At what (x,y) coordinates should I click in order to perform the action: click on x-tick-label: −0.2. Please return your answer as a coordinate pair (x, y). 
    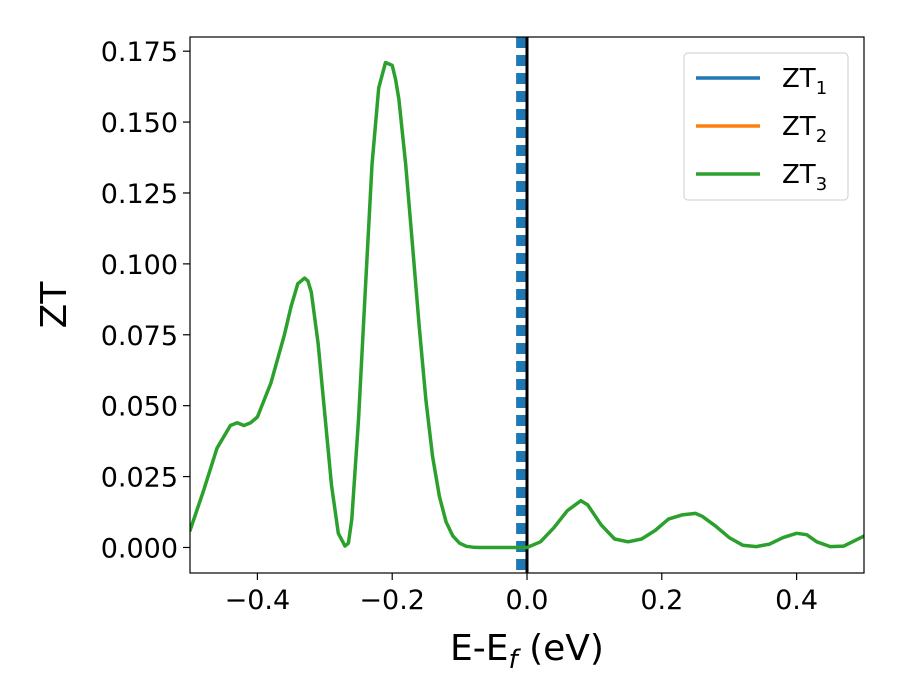
    Looking at the image, I should click on (392, 600).